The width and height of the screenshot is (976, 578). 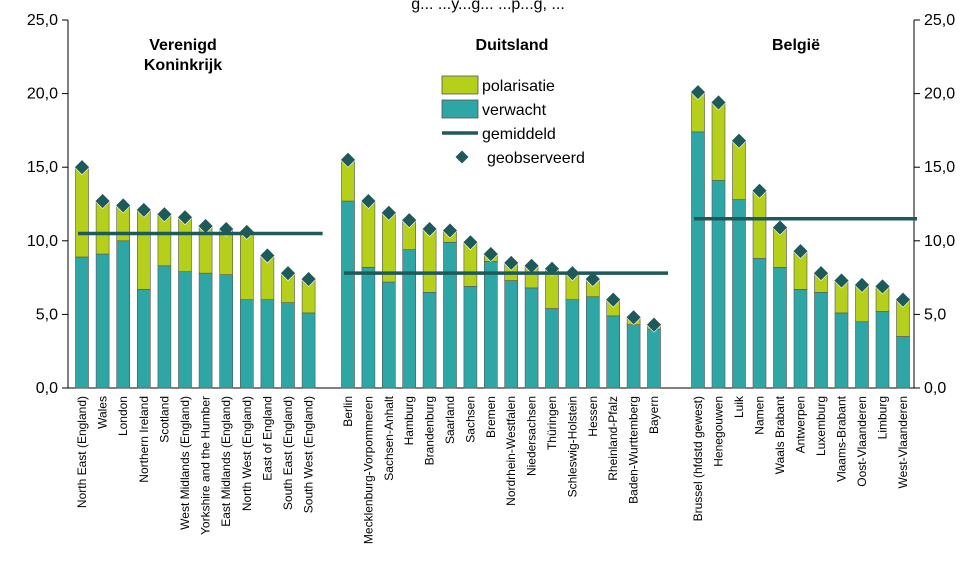 What do you see at coordinates (42, 20) in the screenshot?
I see `y-tick-label-left: 25,0` at bounding box center [42, 20].